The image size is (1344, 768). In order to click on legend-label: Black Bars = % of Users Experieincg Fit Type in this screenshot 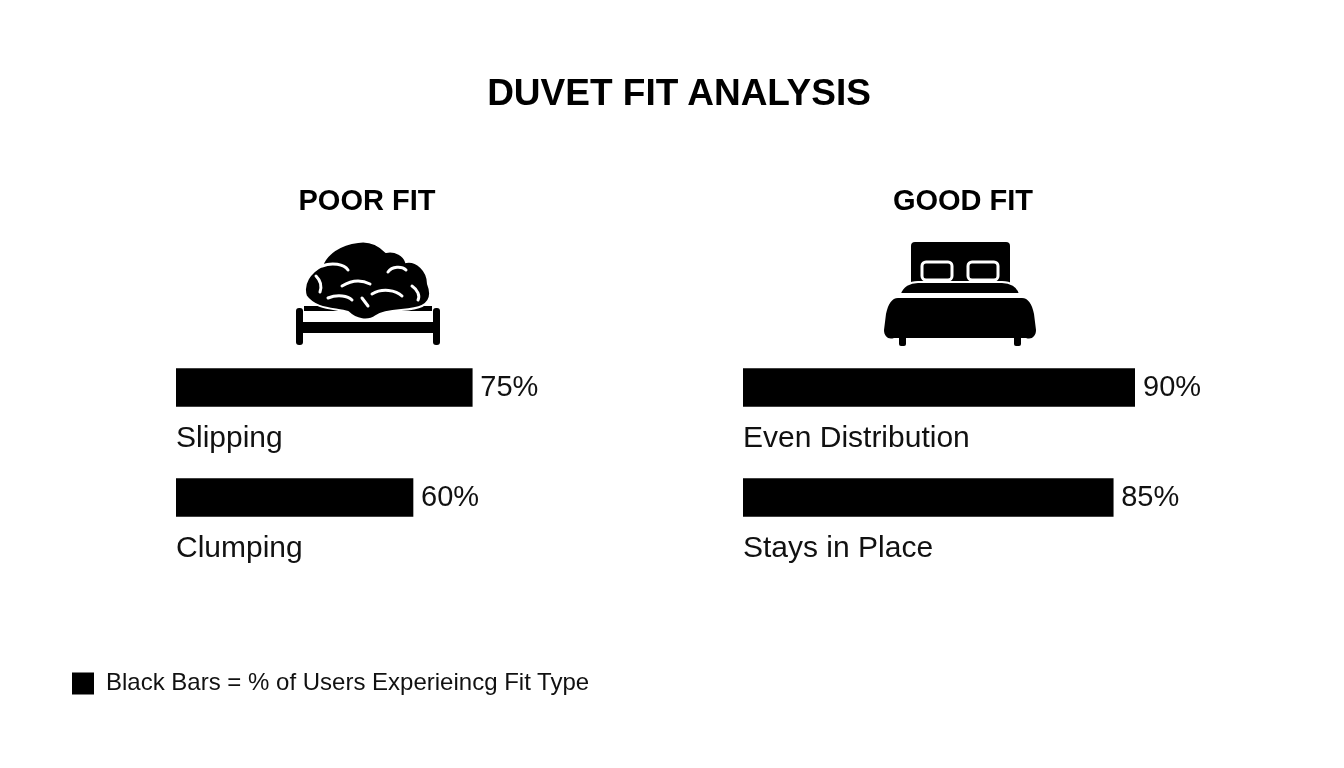, I will do `click(348, 682)`.